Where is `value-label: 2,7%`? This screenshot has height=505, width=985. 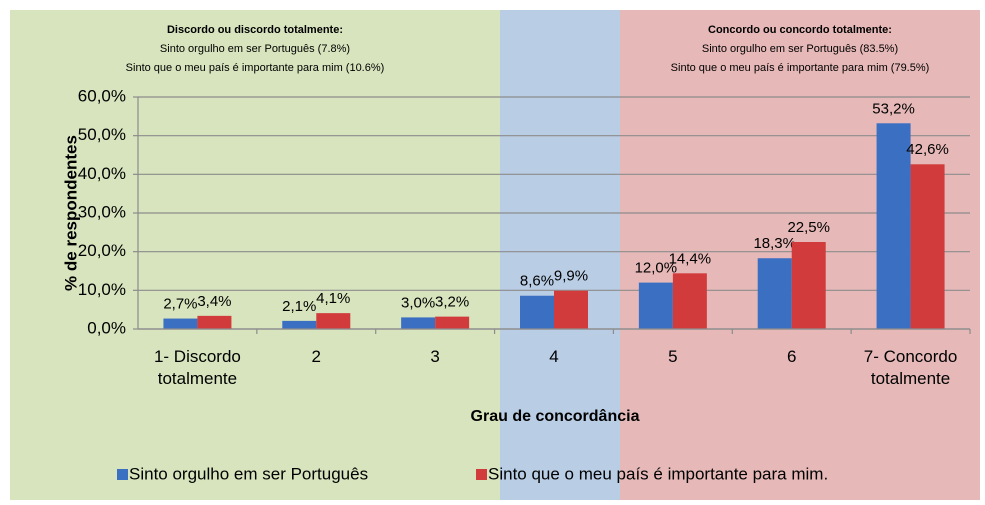 value-label: 2,7% is located at coordinates (180, 304).